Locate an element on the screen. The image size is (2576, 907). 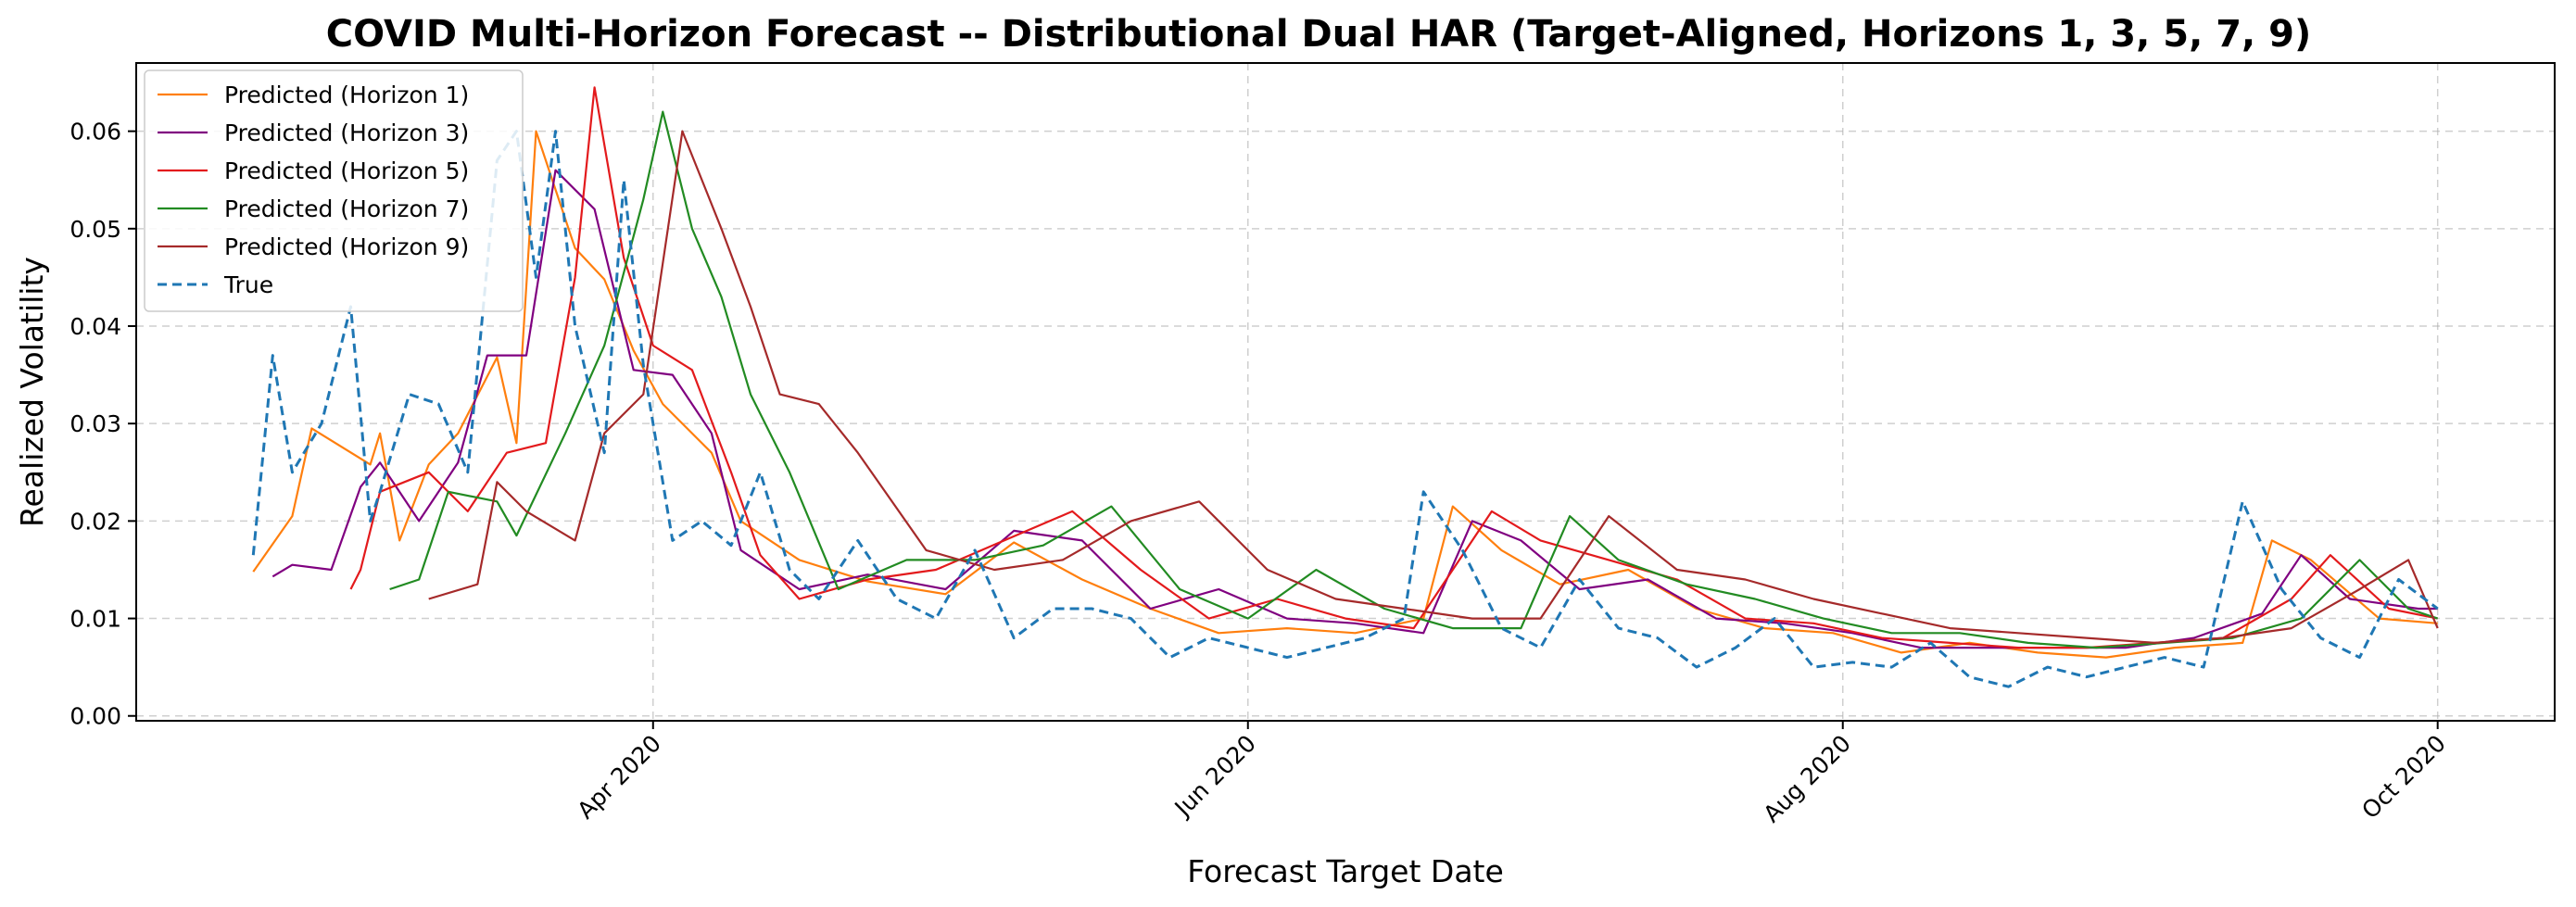
y-tick-label: 0.01 is located at coordinates (95, 619).